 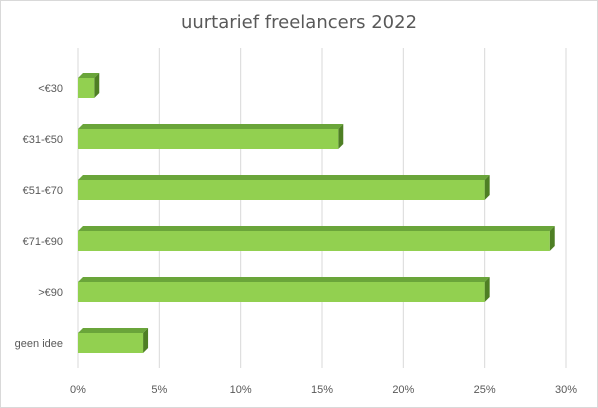 What do you see at coordinates (50, 293) in the screenshot?
I see `y-tick-label: >€90` at bounding box center [50, 293].